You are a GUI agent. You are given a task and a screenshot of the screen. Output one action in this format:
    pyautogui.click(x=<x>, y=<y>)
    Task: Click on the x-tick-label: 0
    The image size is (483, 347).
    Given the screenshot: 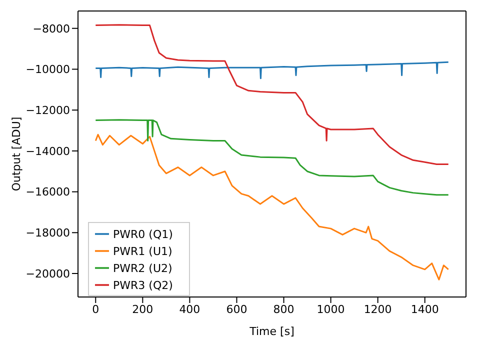 What is the action you would take?
    pyautogui.click(x=96, y=309)
    